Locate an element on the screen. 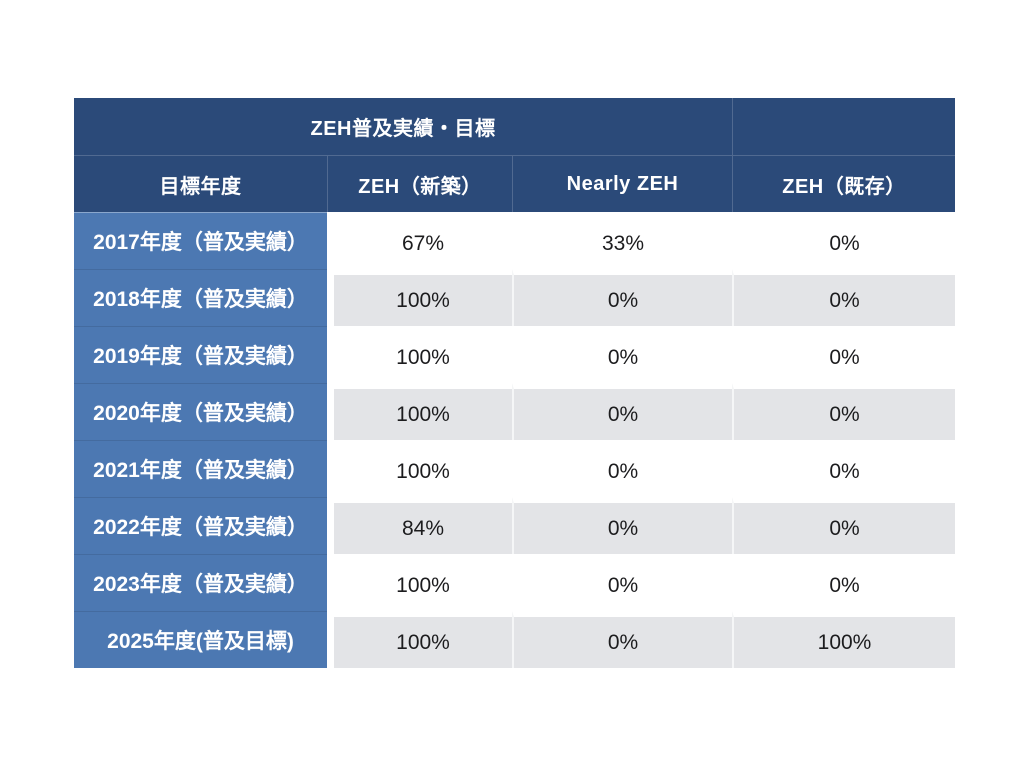  table-cell-2017-zeh-new: 67% is located at coordinates (419, 240).